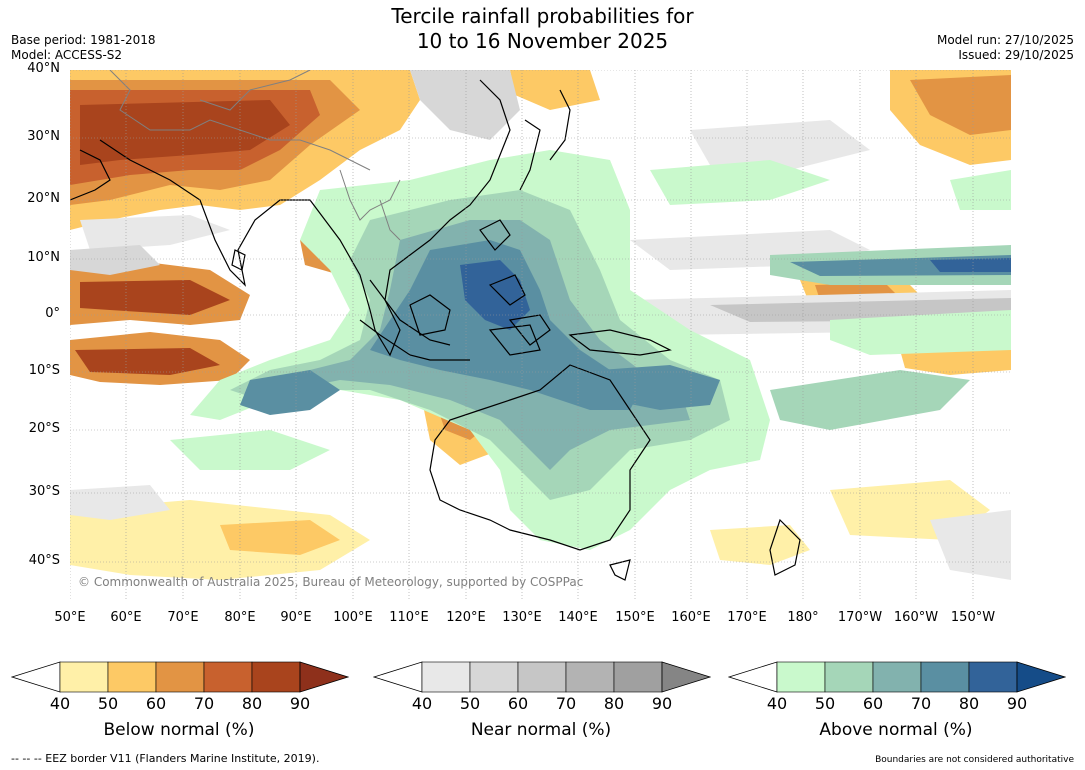 The width and height of the screenshot is (1085, 770). Describe the element at coordinates (747, 617) in the screenshot. I see `lon-label: 170°E` at that location.